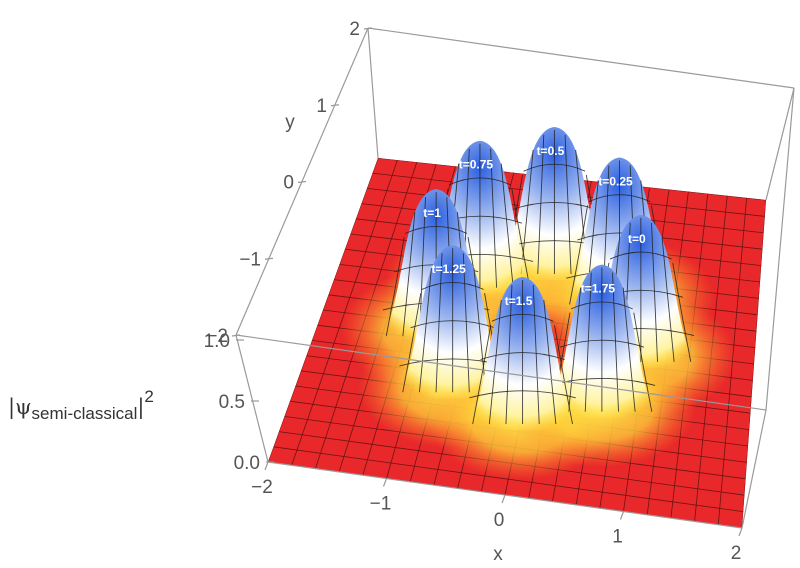  What do you see at coordinates (637, 239) in the screenshot?
I see `peak-label: t=0` at bounding box center [637, 239].